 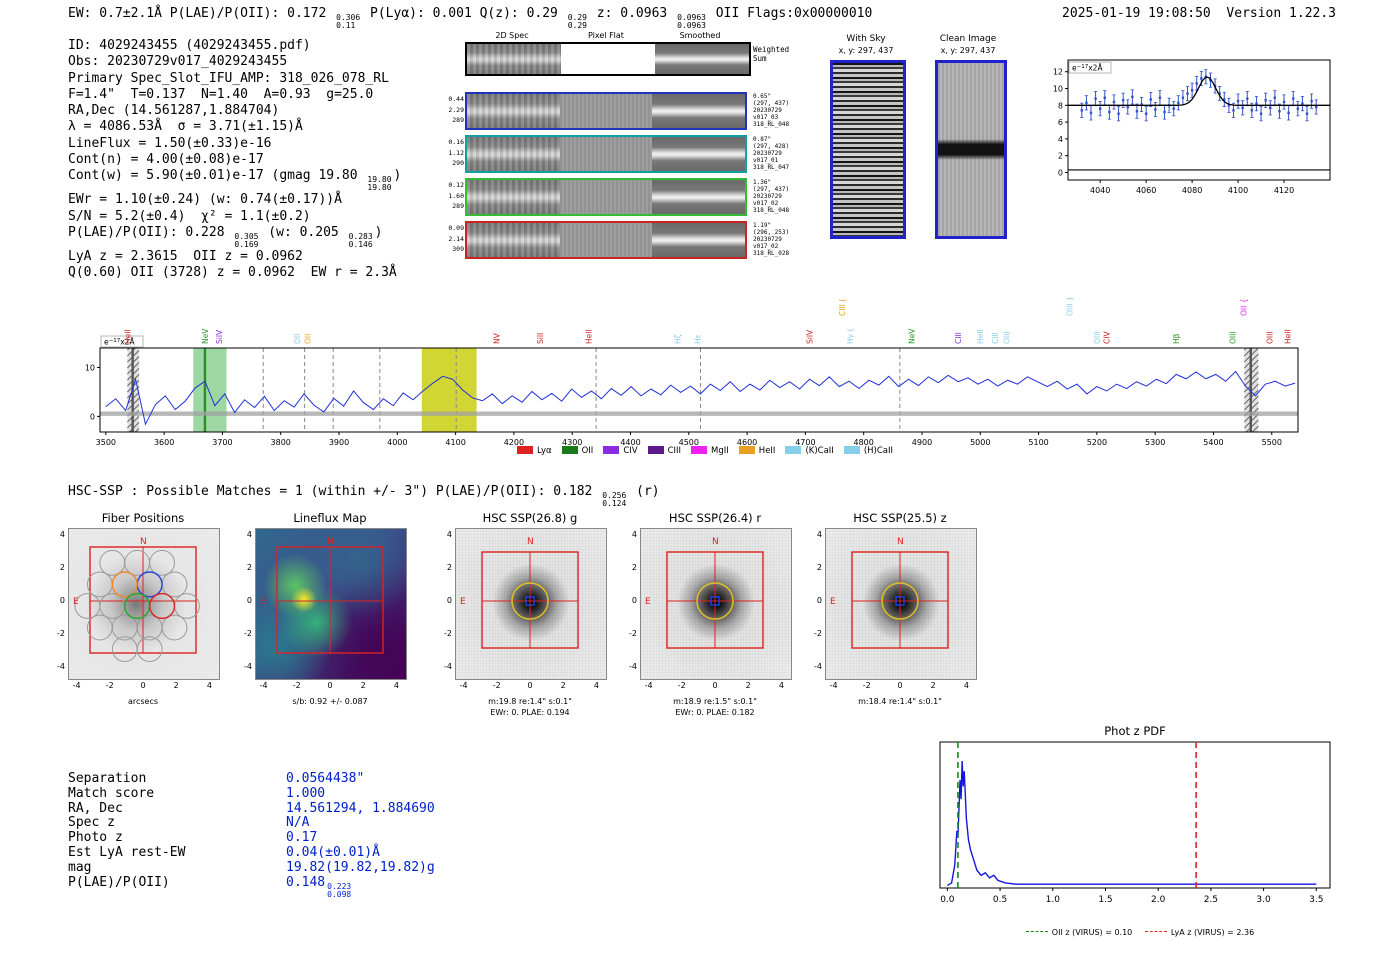 What do you see at coordinates (1060, 105) in the screenshot?
I see `y-tick-label: 8` at bounding box center [1060, 105].